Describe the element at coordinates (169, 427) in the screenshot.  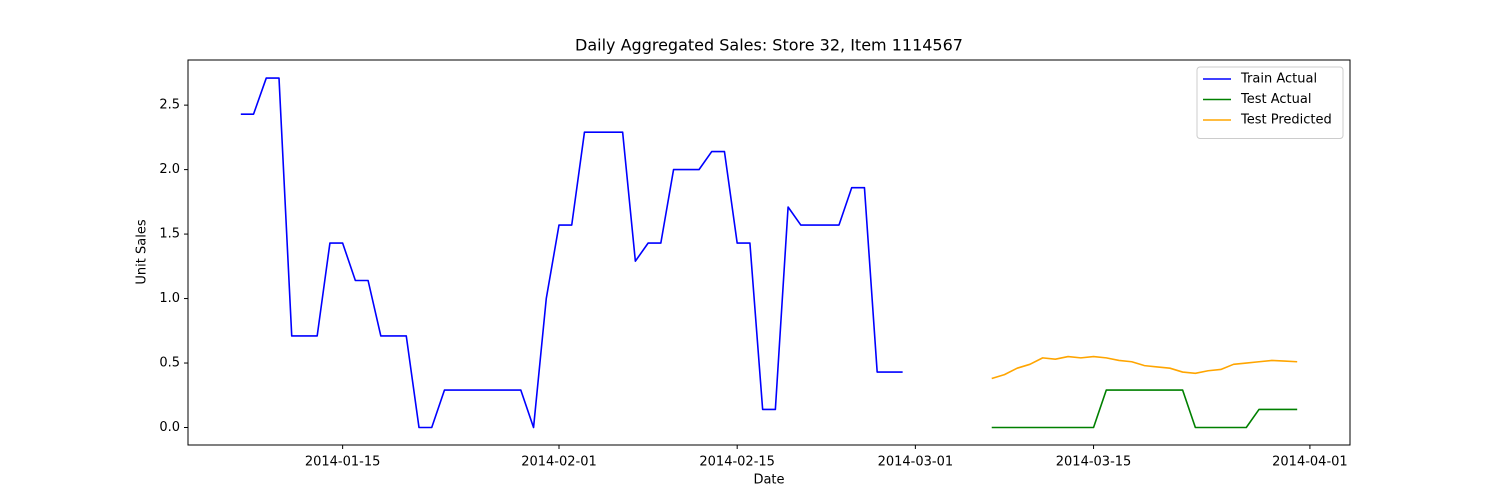
I see `y-tick-label: 0.0` at that location.